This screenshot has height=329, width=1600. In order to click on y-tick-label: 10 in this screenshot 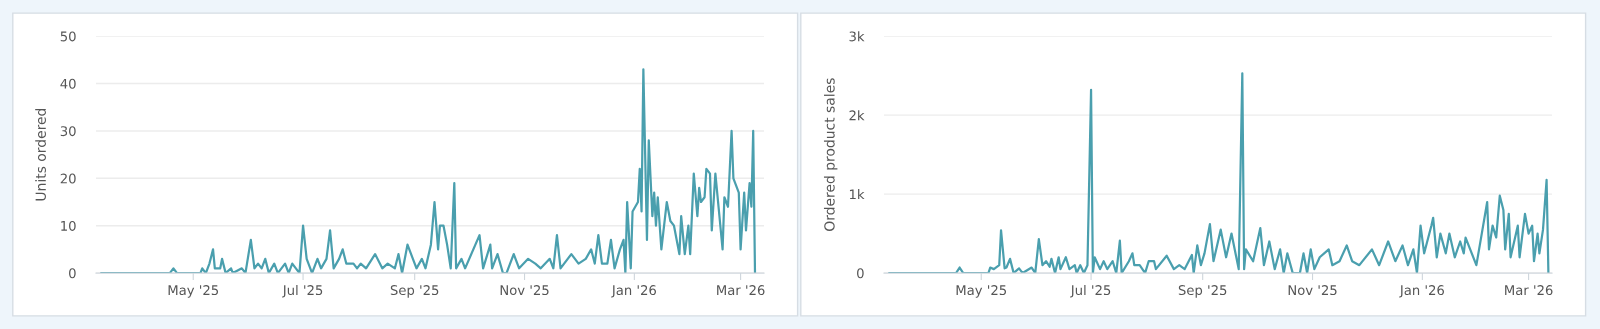, I will do `click(68, 225)`.